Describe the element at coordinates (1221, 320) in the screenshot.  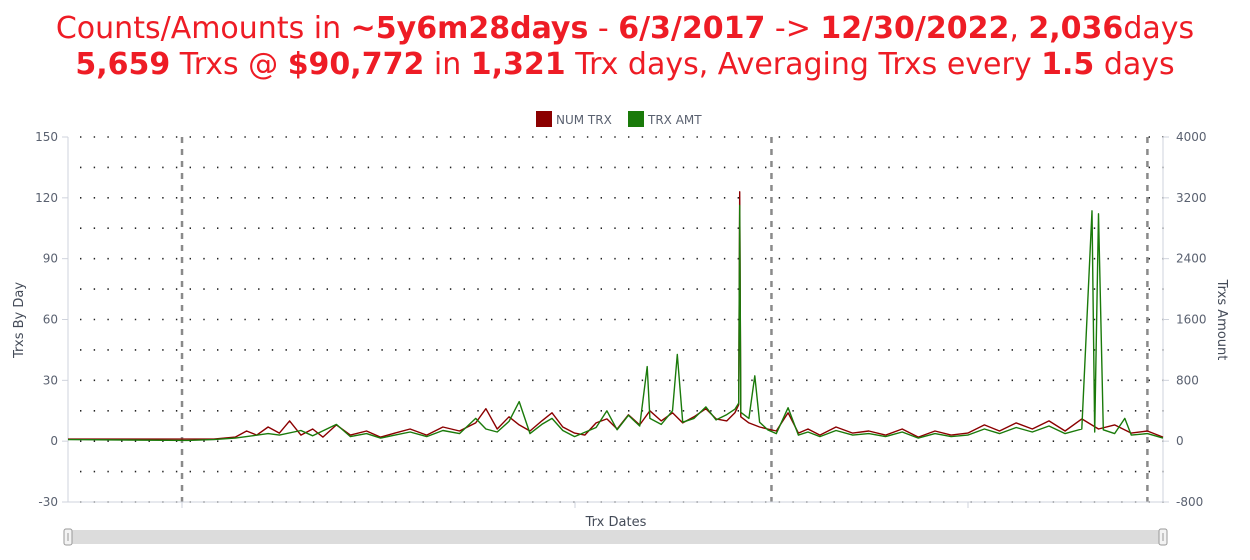
I see `y2-axis-title: Trxs Amount` at that location.